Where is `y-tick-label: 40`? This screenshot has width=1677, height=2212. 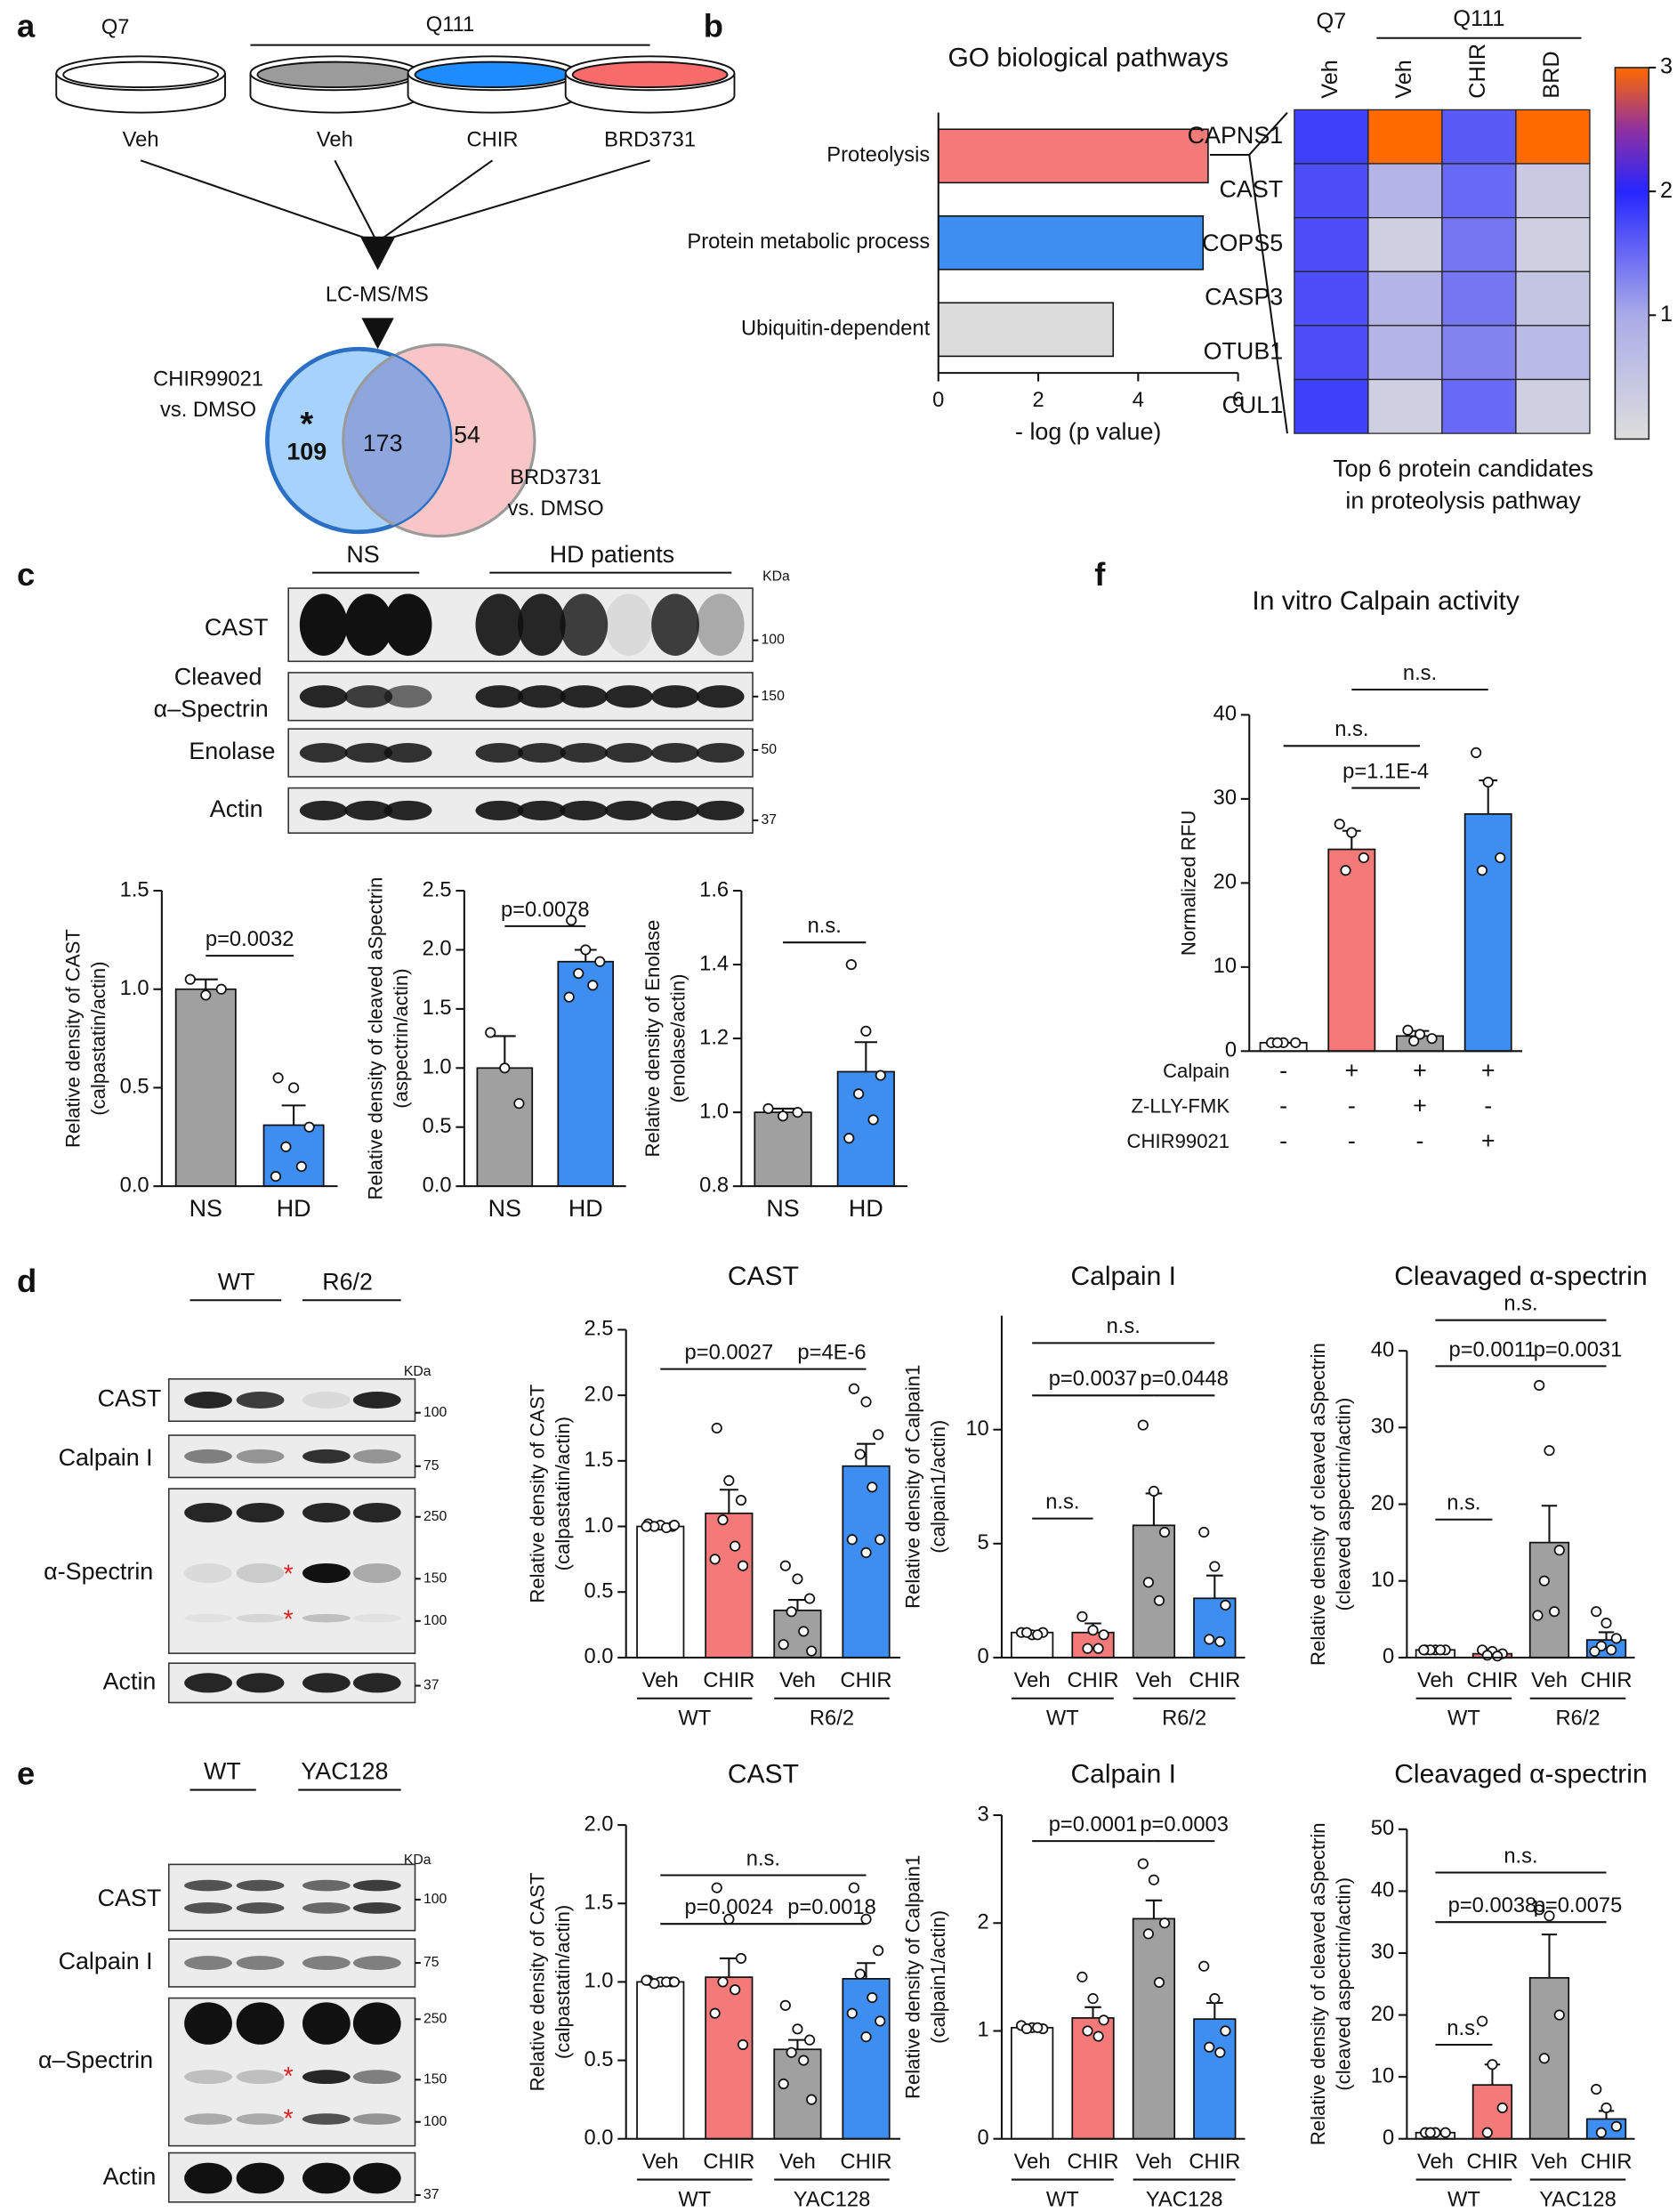 y-tick-label: 40 is located at coordinates (1225, 714).